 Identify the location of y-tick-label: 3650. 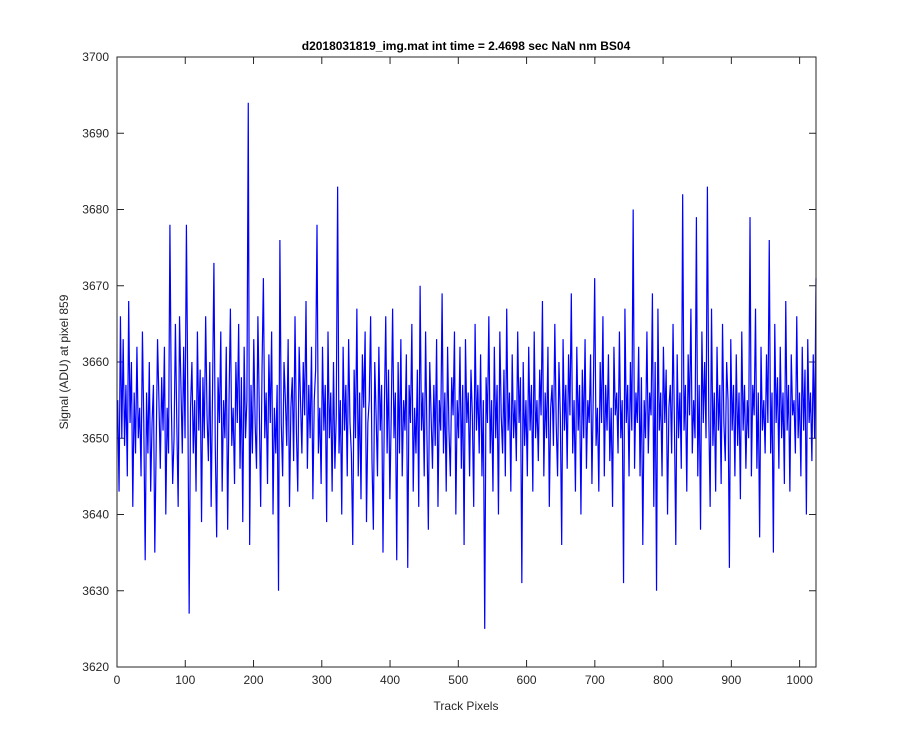
(95, 438).